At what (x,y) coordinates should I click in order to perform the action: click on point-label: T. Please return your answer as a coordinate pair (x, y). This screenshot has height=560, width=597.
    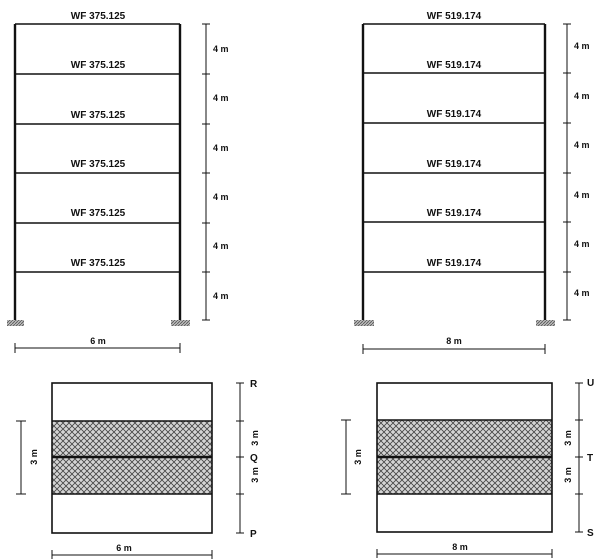
    Looking at the image, I should click on (590, 458).